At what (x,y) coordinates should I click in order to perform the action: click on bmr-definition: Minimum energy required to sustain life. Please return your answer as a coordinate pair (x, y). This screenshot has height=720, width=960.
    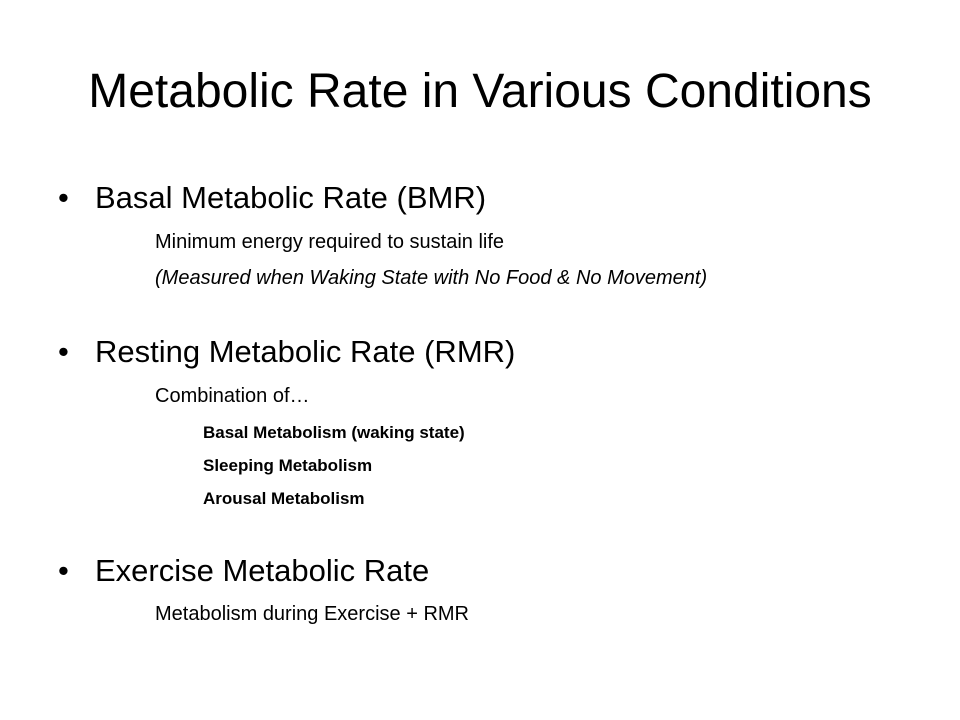
    Looking at the image, I should click on (330, 242).